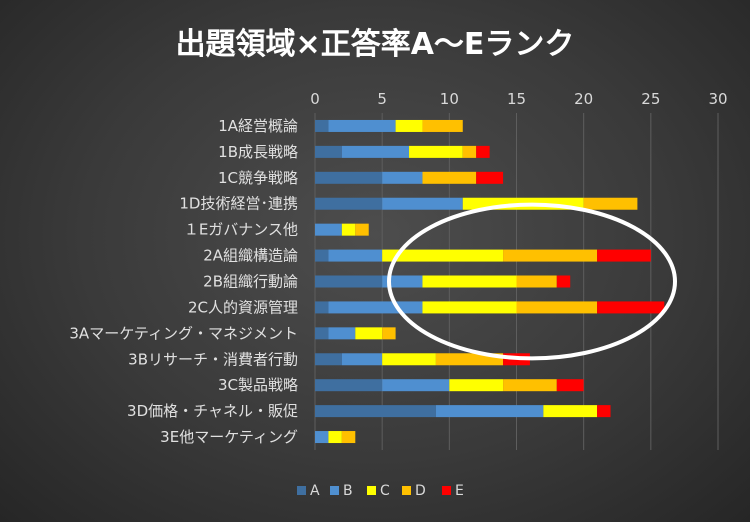 This screenshot has width=750, height=522. Describe the element at coordinates (315, 491) in the screenshot. I see `legend-label: A` at that location.